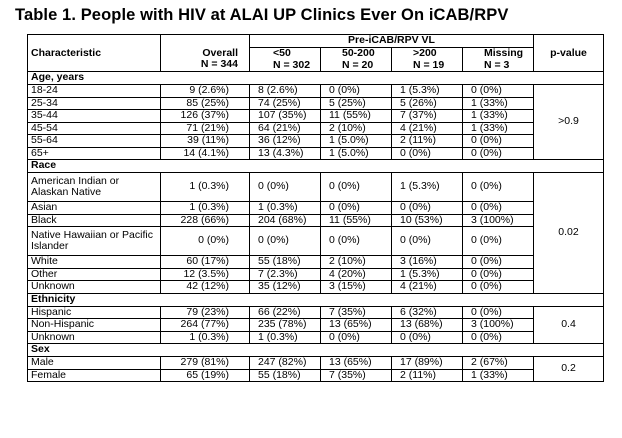  What do you see at coordinates (427, 220) in the screenshot?
I see `cell-value: 10 (53%)` at bounding box center [427, 220].